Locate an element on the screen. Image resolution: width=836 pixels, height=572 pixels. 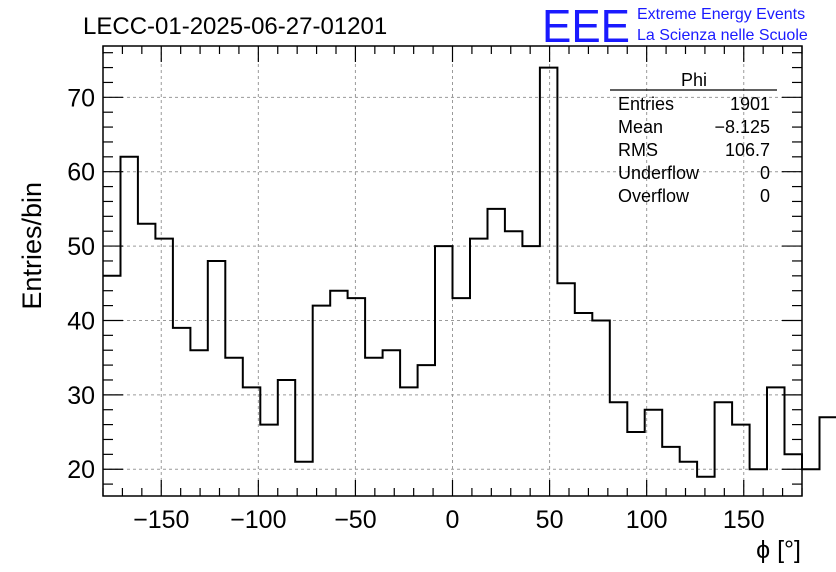
stats-row-label: Overflow is located at coordinates (654, 196).